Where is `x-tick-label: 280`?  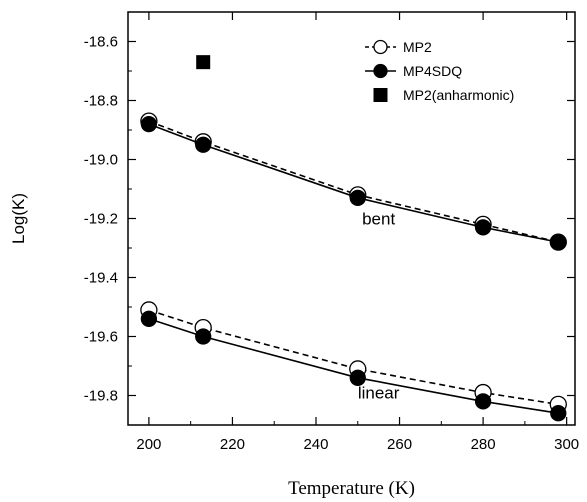 x-tick-label: 280 is located at coordinates (483, 444).